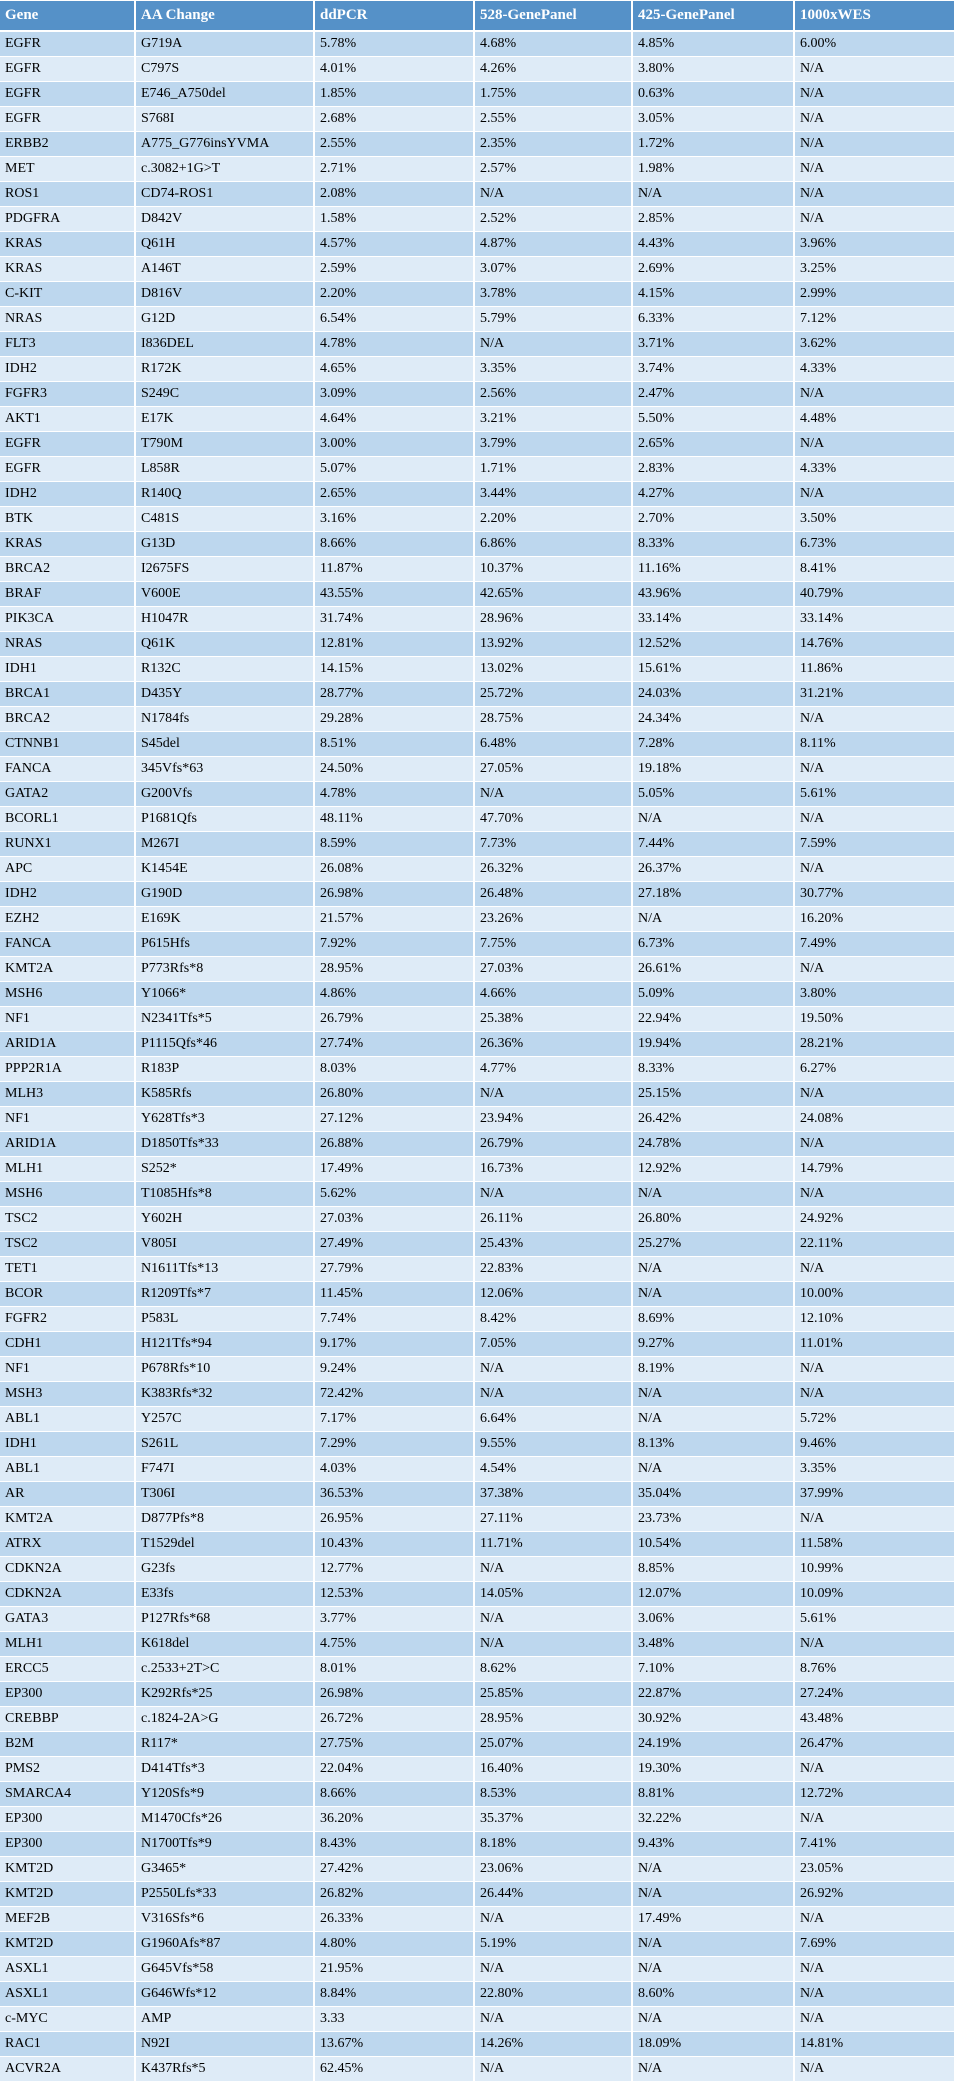  Describe the element at coordinates (477, 494) in the screenshot. I see `table-row: IDH2 R140Q 2.65% 3.44% 4.27% N/A` at that location.